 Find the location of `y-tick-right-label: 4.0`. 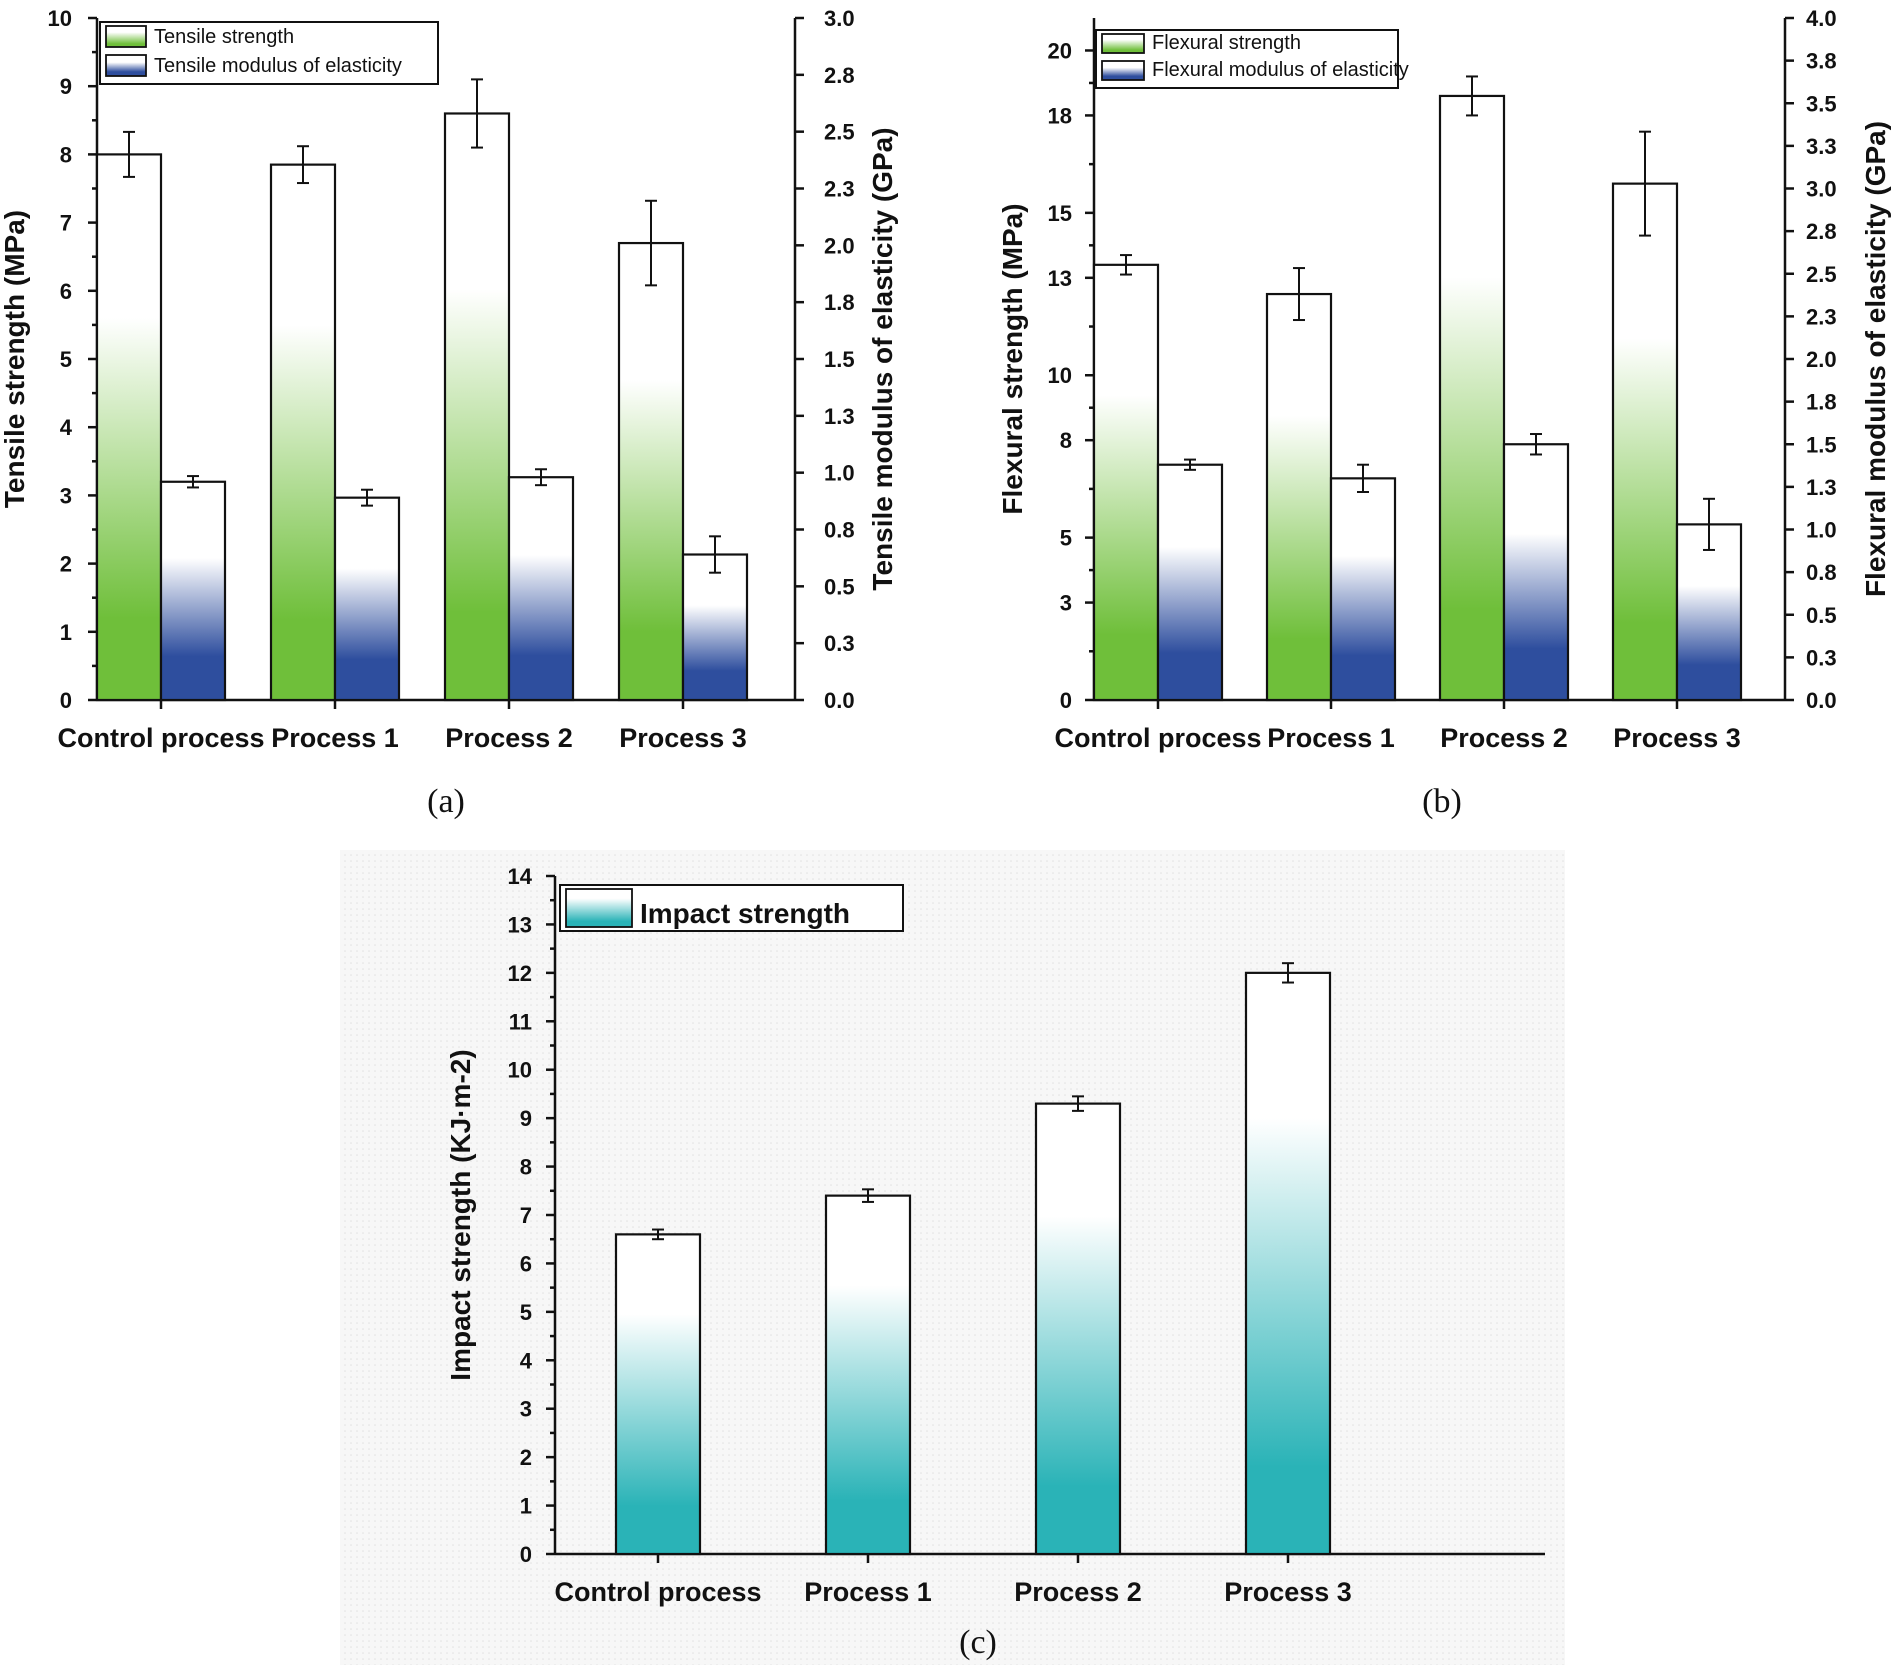

y-tick-right-label: 4.0 is located at coordinates (1821, 18).